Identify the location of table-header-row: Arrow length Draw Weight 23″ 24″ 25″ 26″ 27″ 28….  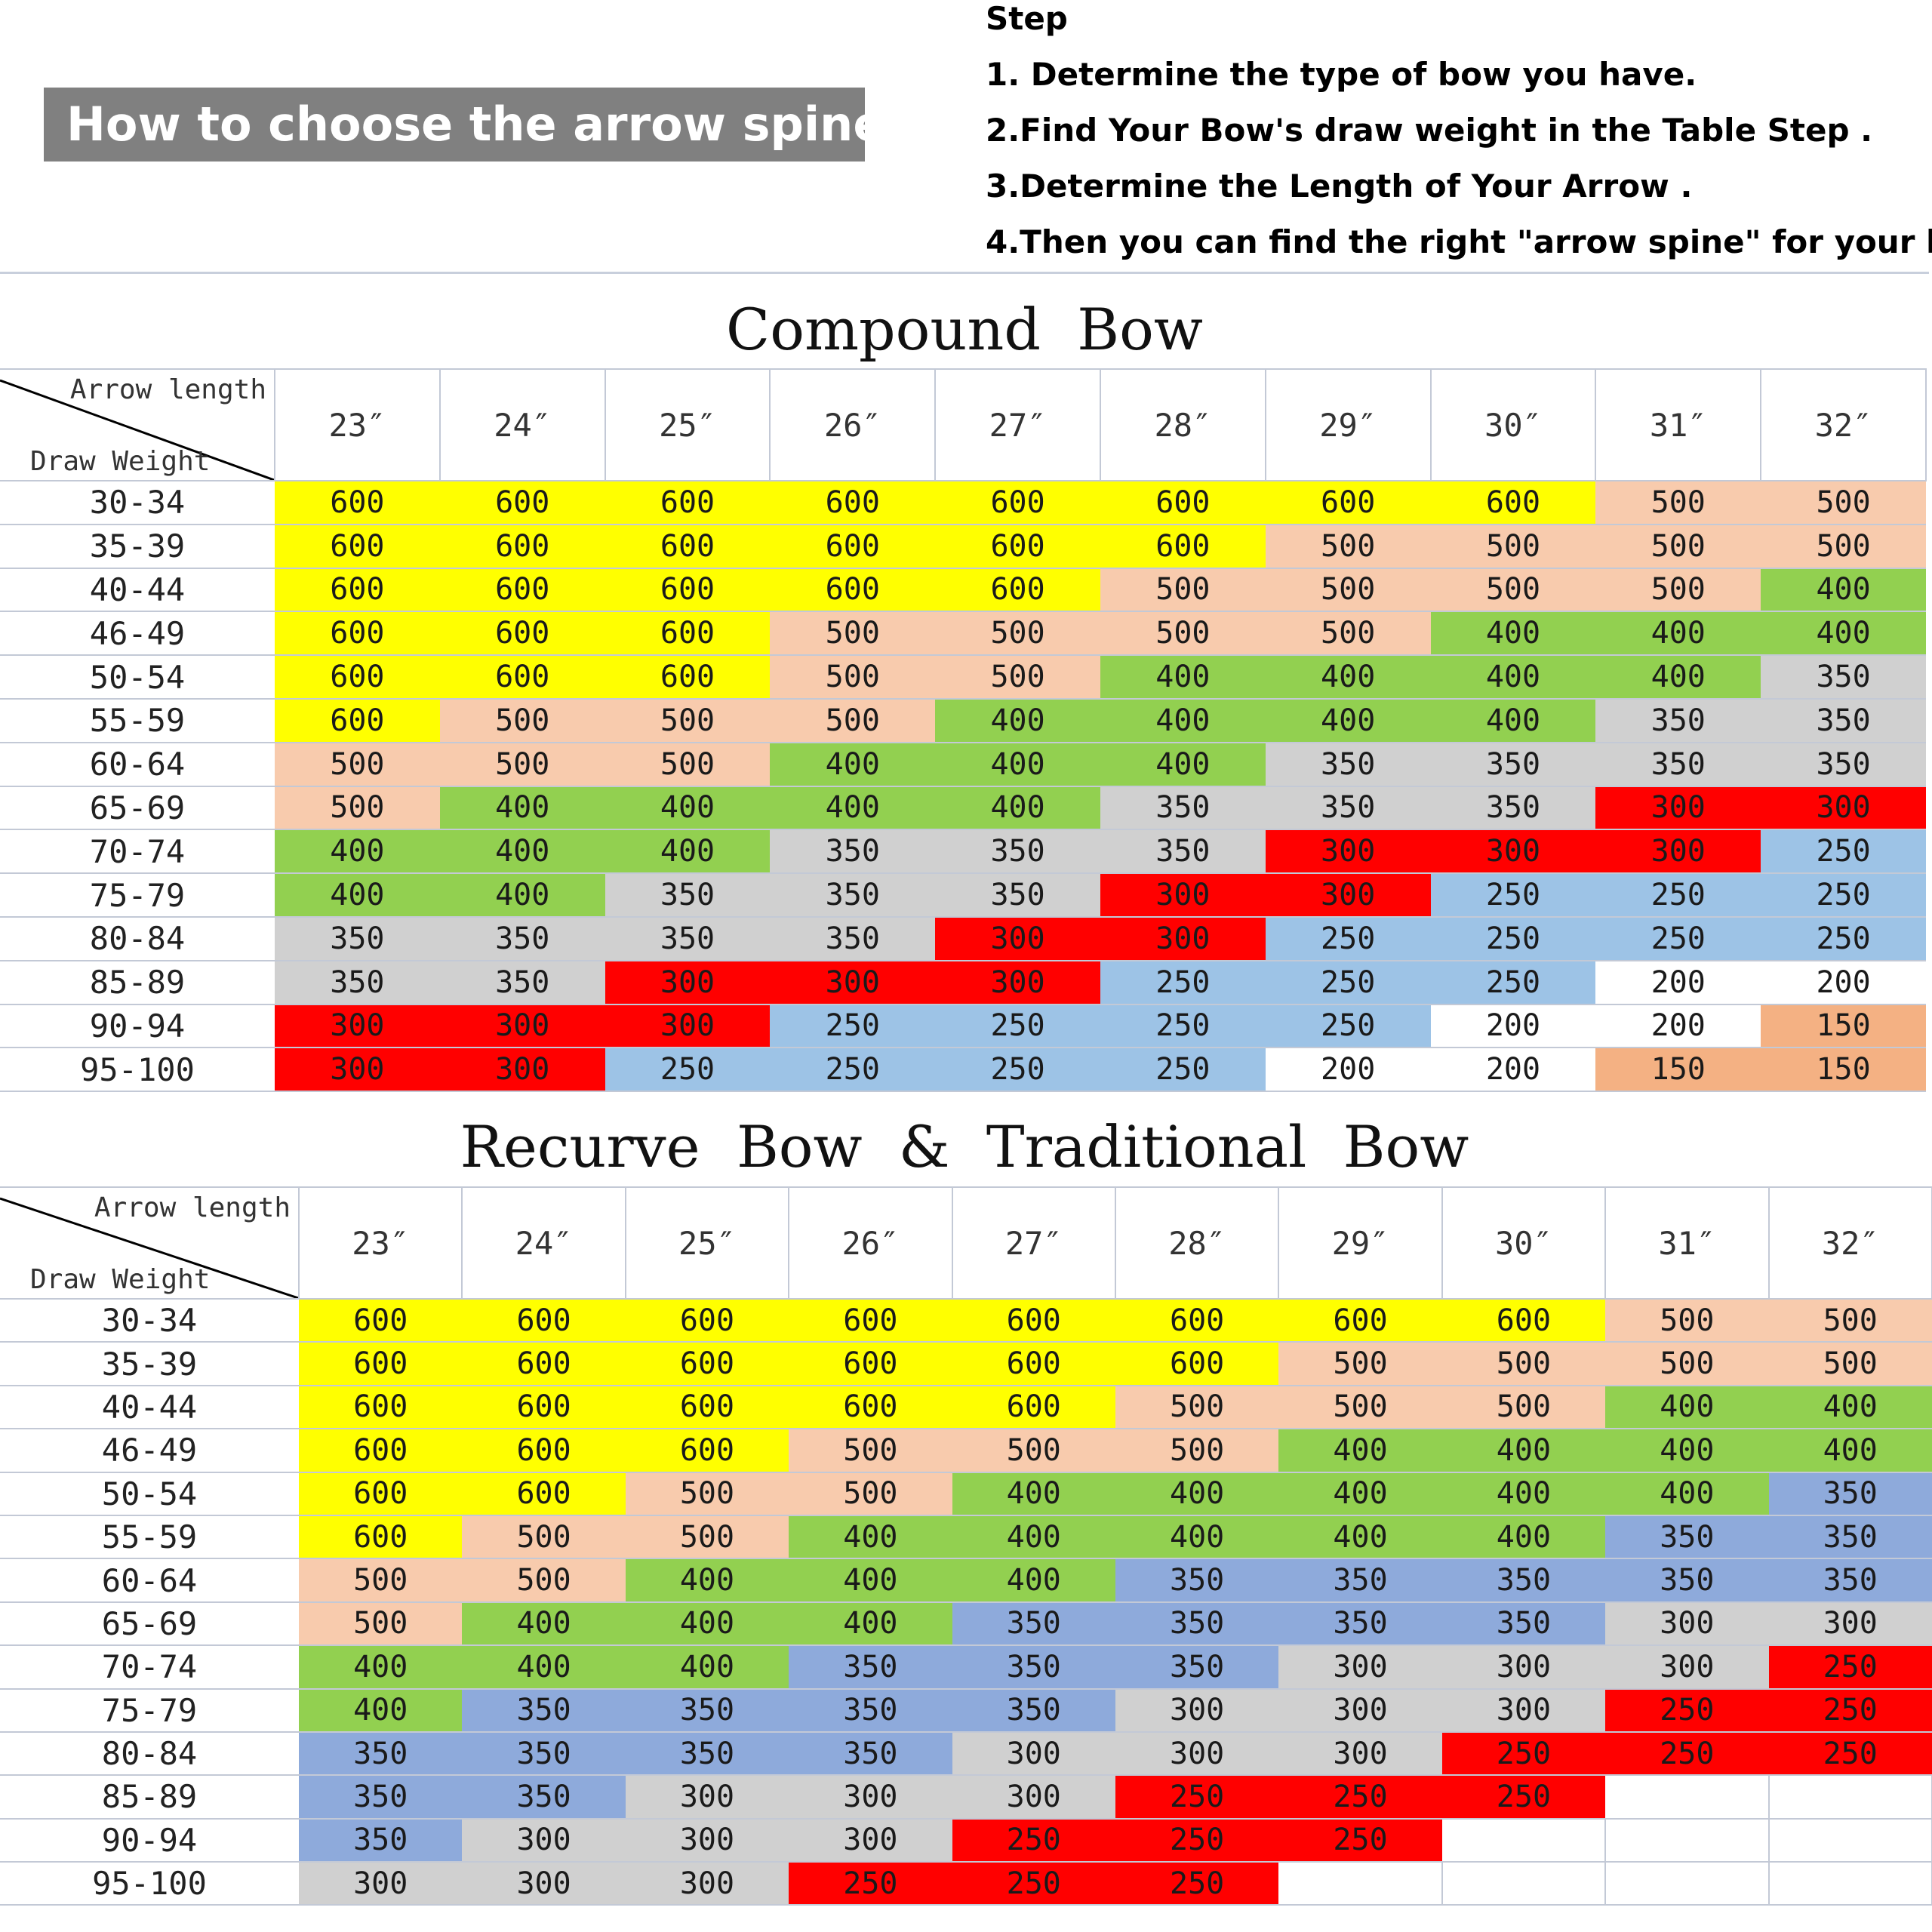
(966, 1243).